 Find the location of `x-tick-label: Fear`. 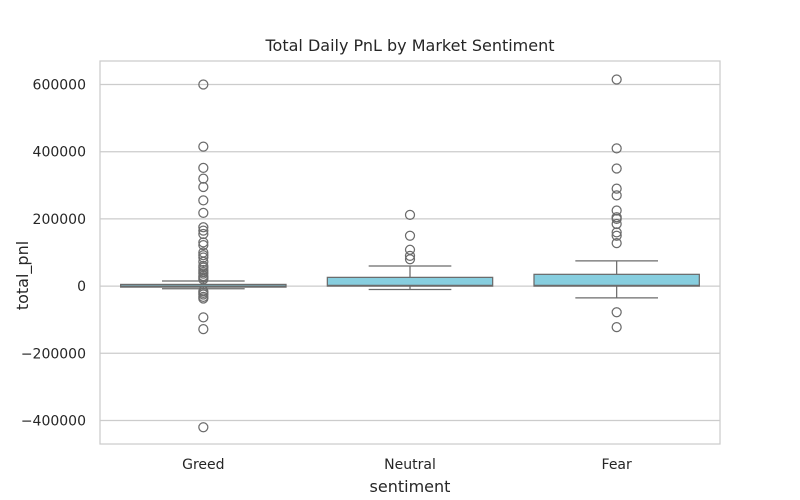

x-tick-label: Fear is located at coordinates (617, 465).